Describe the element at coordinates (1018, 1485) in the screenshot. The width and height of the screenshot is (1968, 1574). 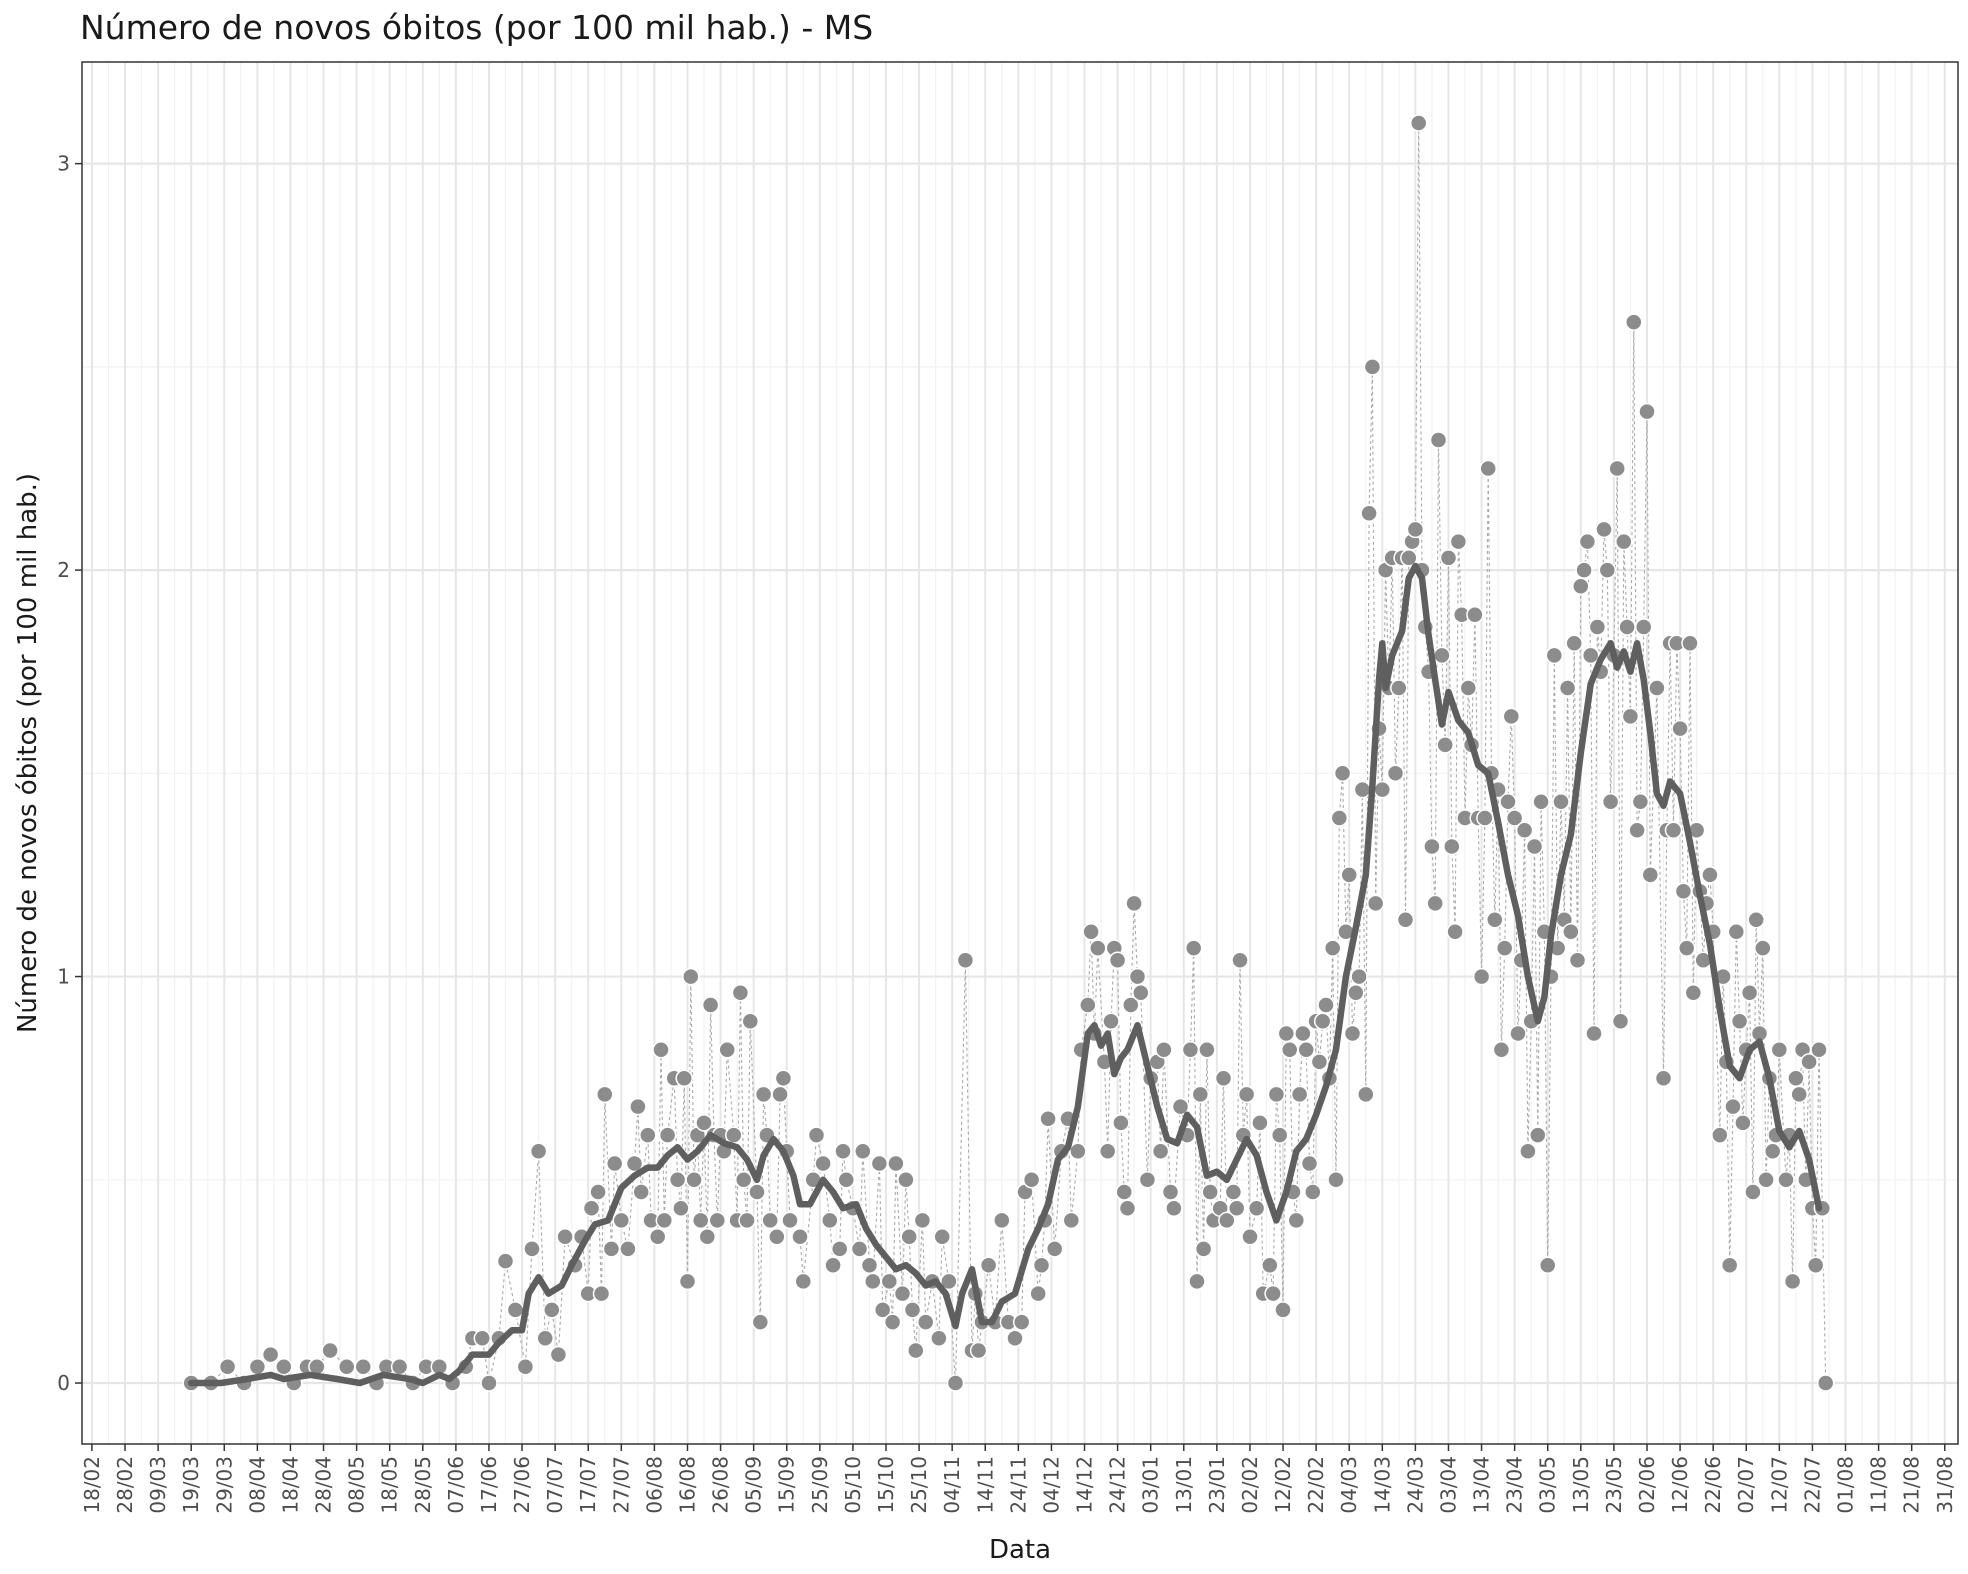
I see `x-tick-label: 24/11` at that location.